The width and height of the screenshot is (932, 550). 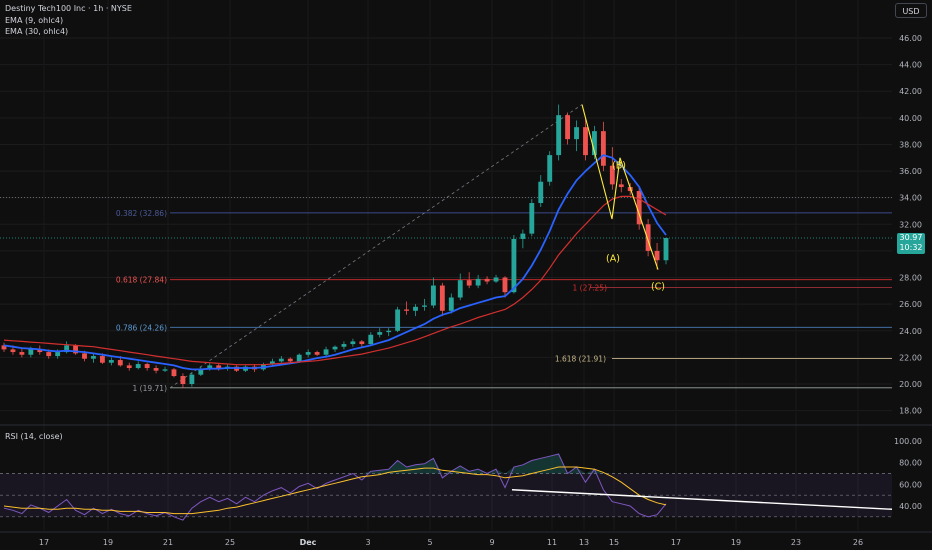 I want to click on time-tick-label: 25, so click(x=230, y=542).